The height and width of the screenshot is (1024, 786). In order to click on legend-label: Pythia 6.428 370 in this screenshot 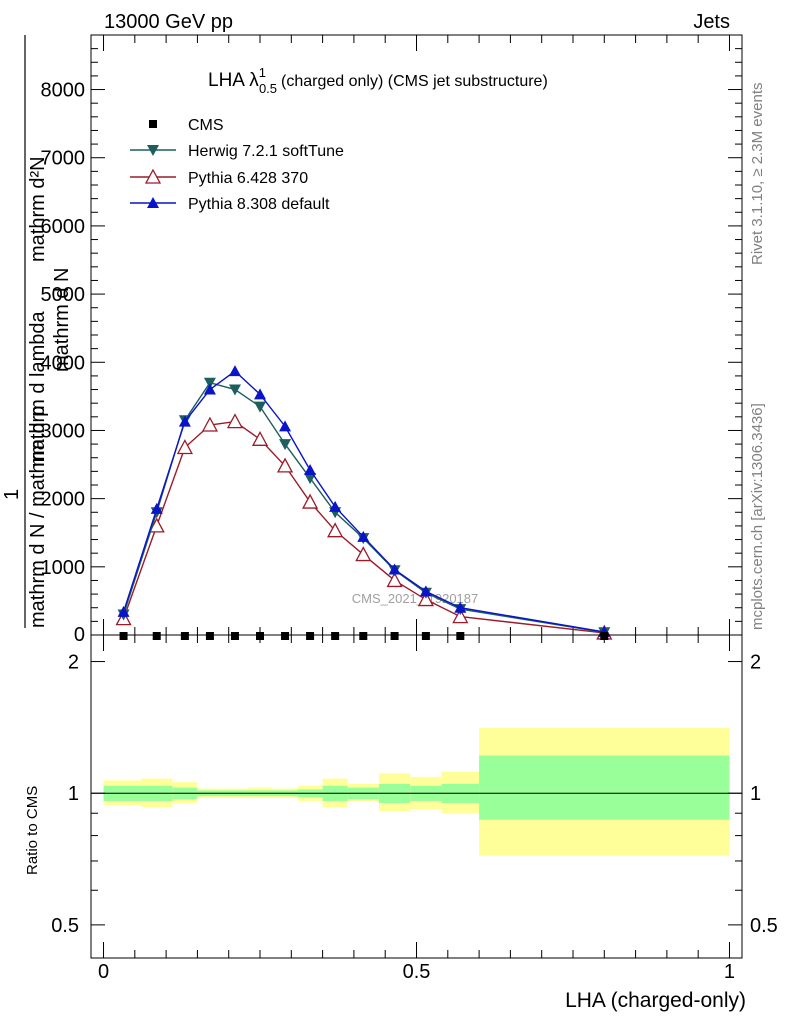, I will do `click(248, 178)`.